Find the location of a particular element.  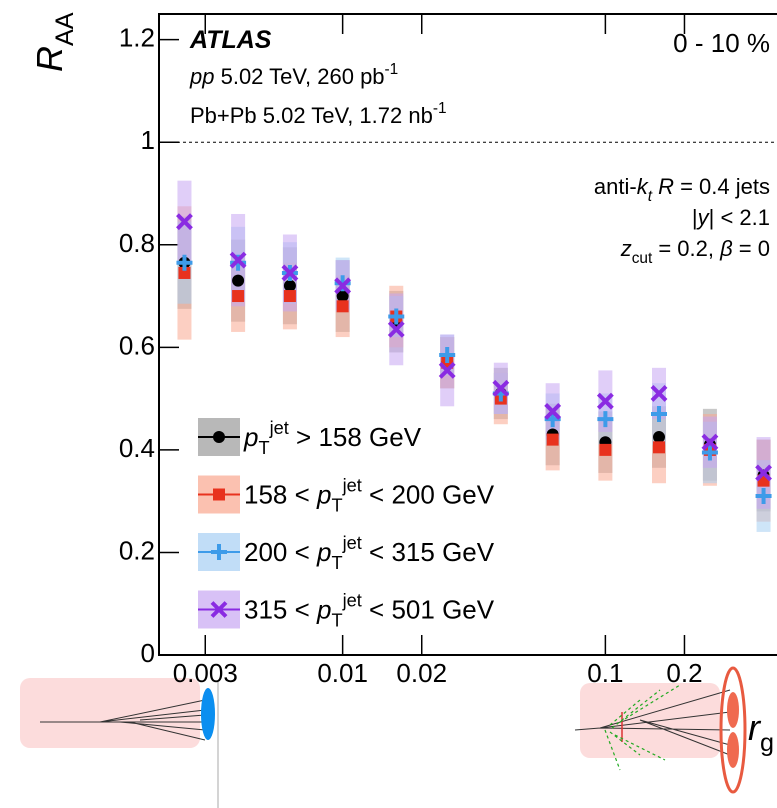

legend-label: pTjet > 158 GeV is located at coordinates (332, 438).